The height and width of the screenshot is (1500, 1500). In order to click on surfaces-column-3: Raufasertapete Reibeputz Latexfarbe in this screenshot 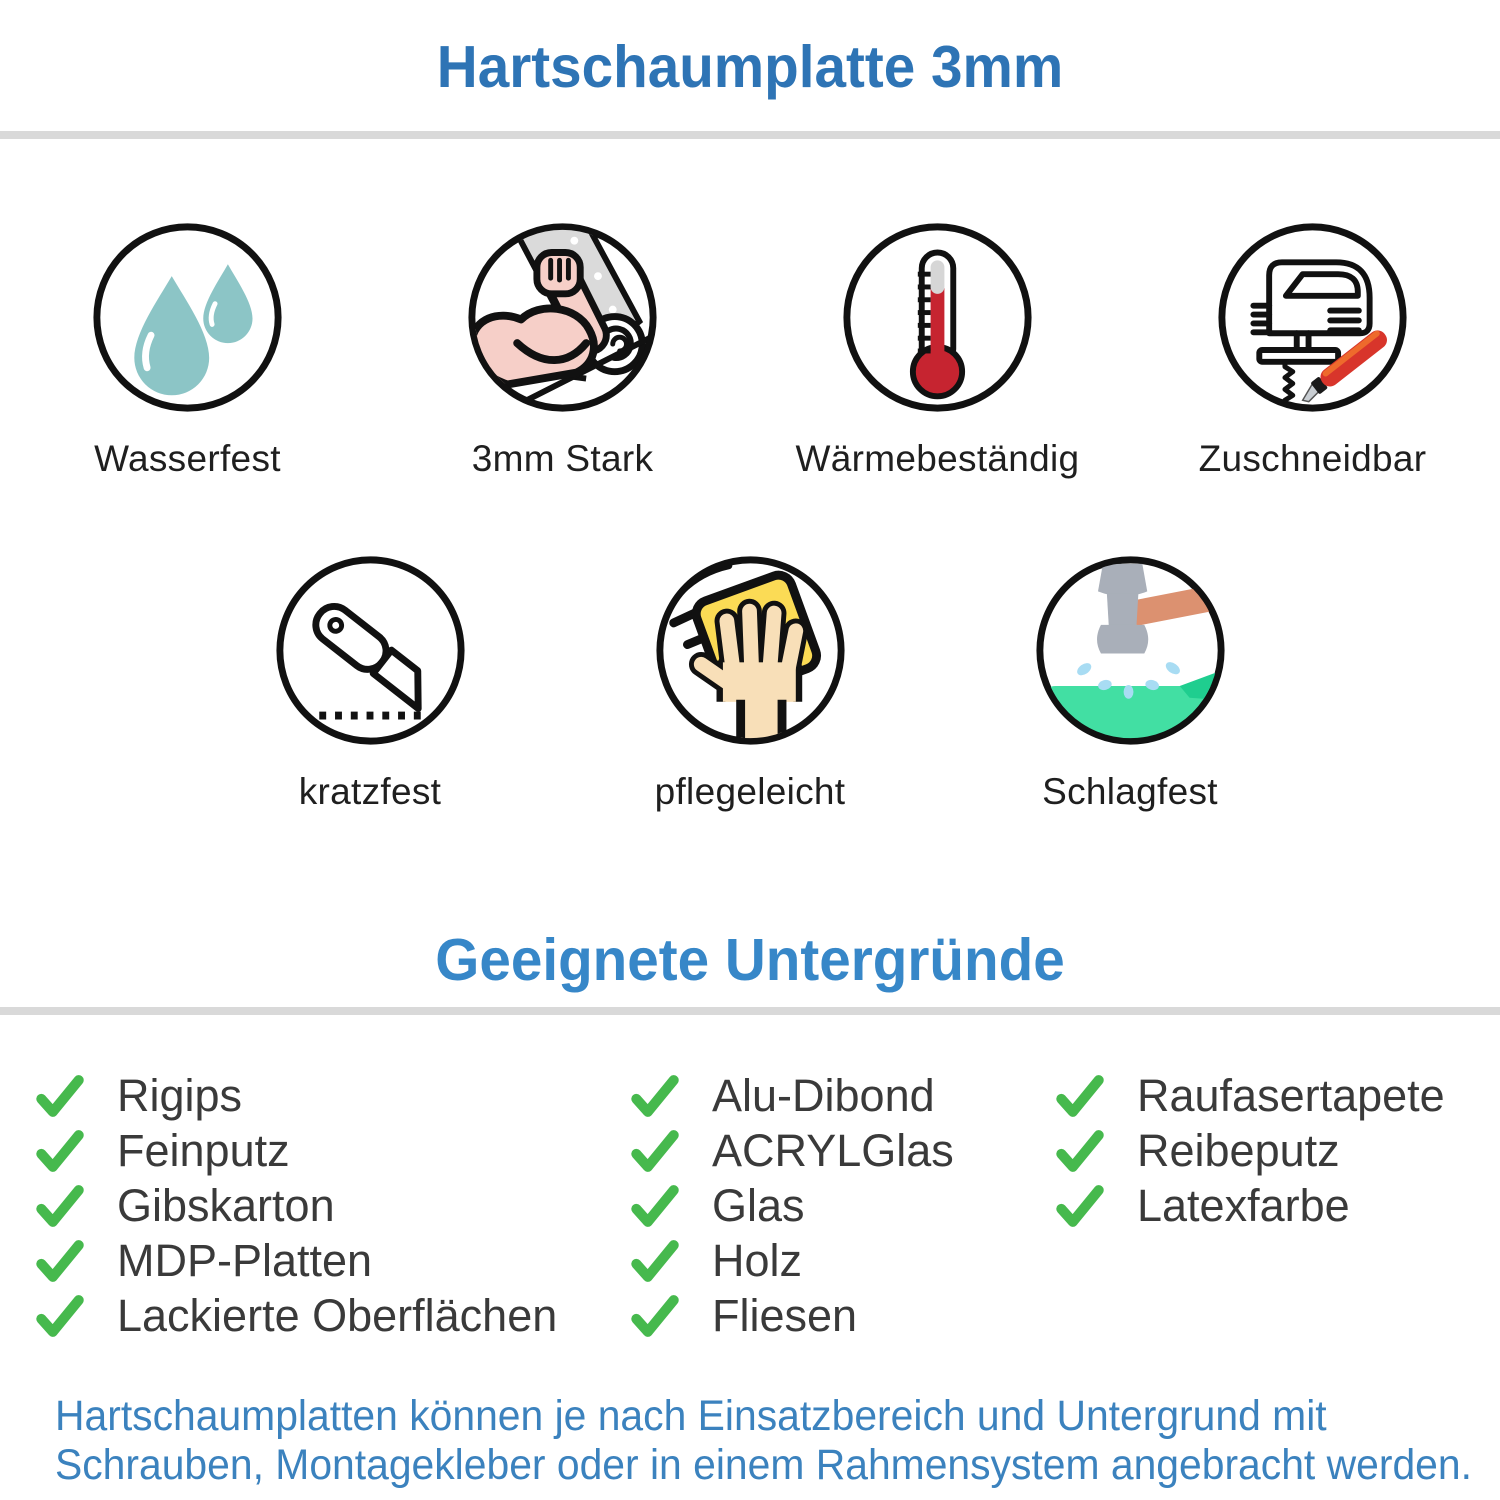, I will do `click(1250, 1205)`.